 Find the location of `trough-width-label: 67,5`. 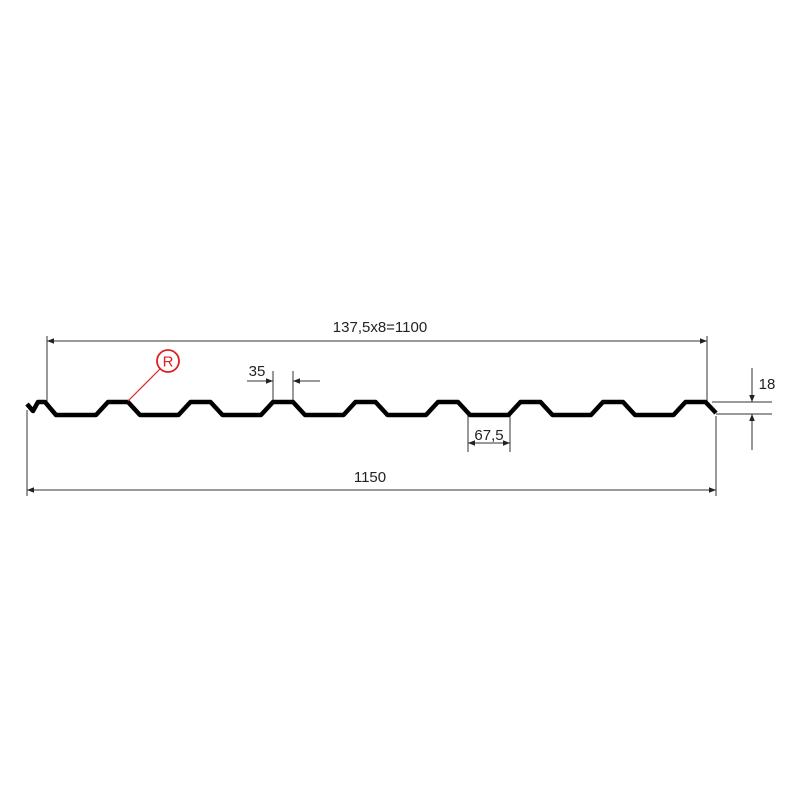

trough-width-label: 67,5 is located at coordinates (488, 435).